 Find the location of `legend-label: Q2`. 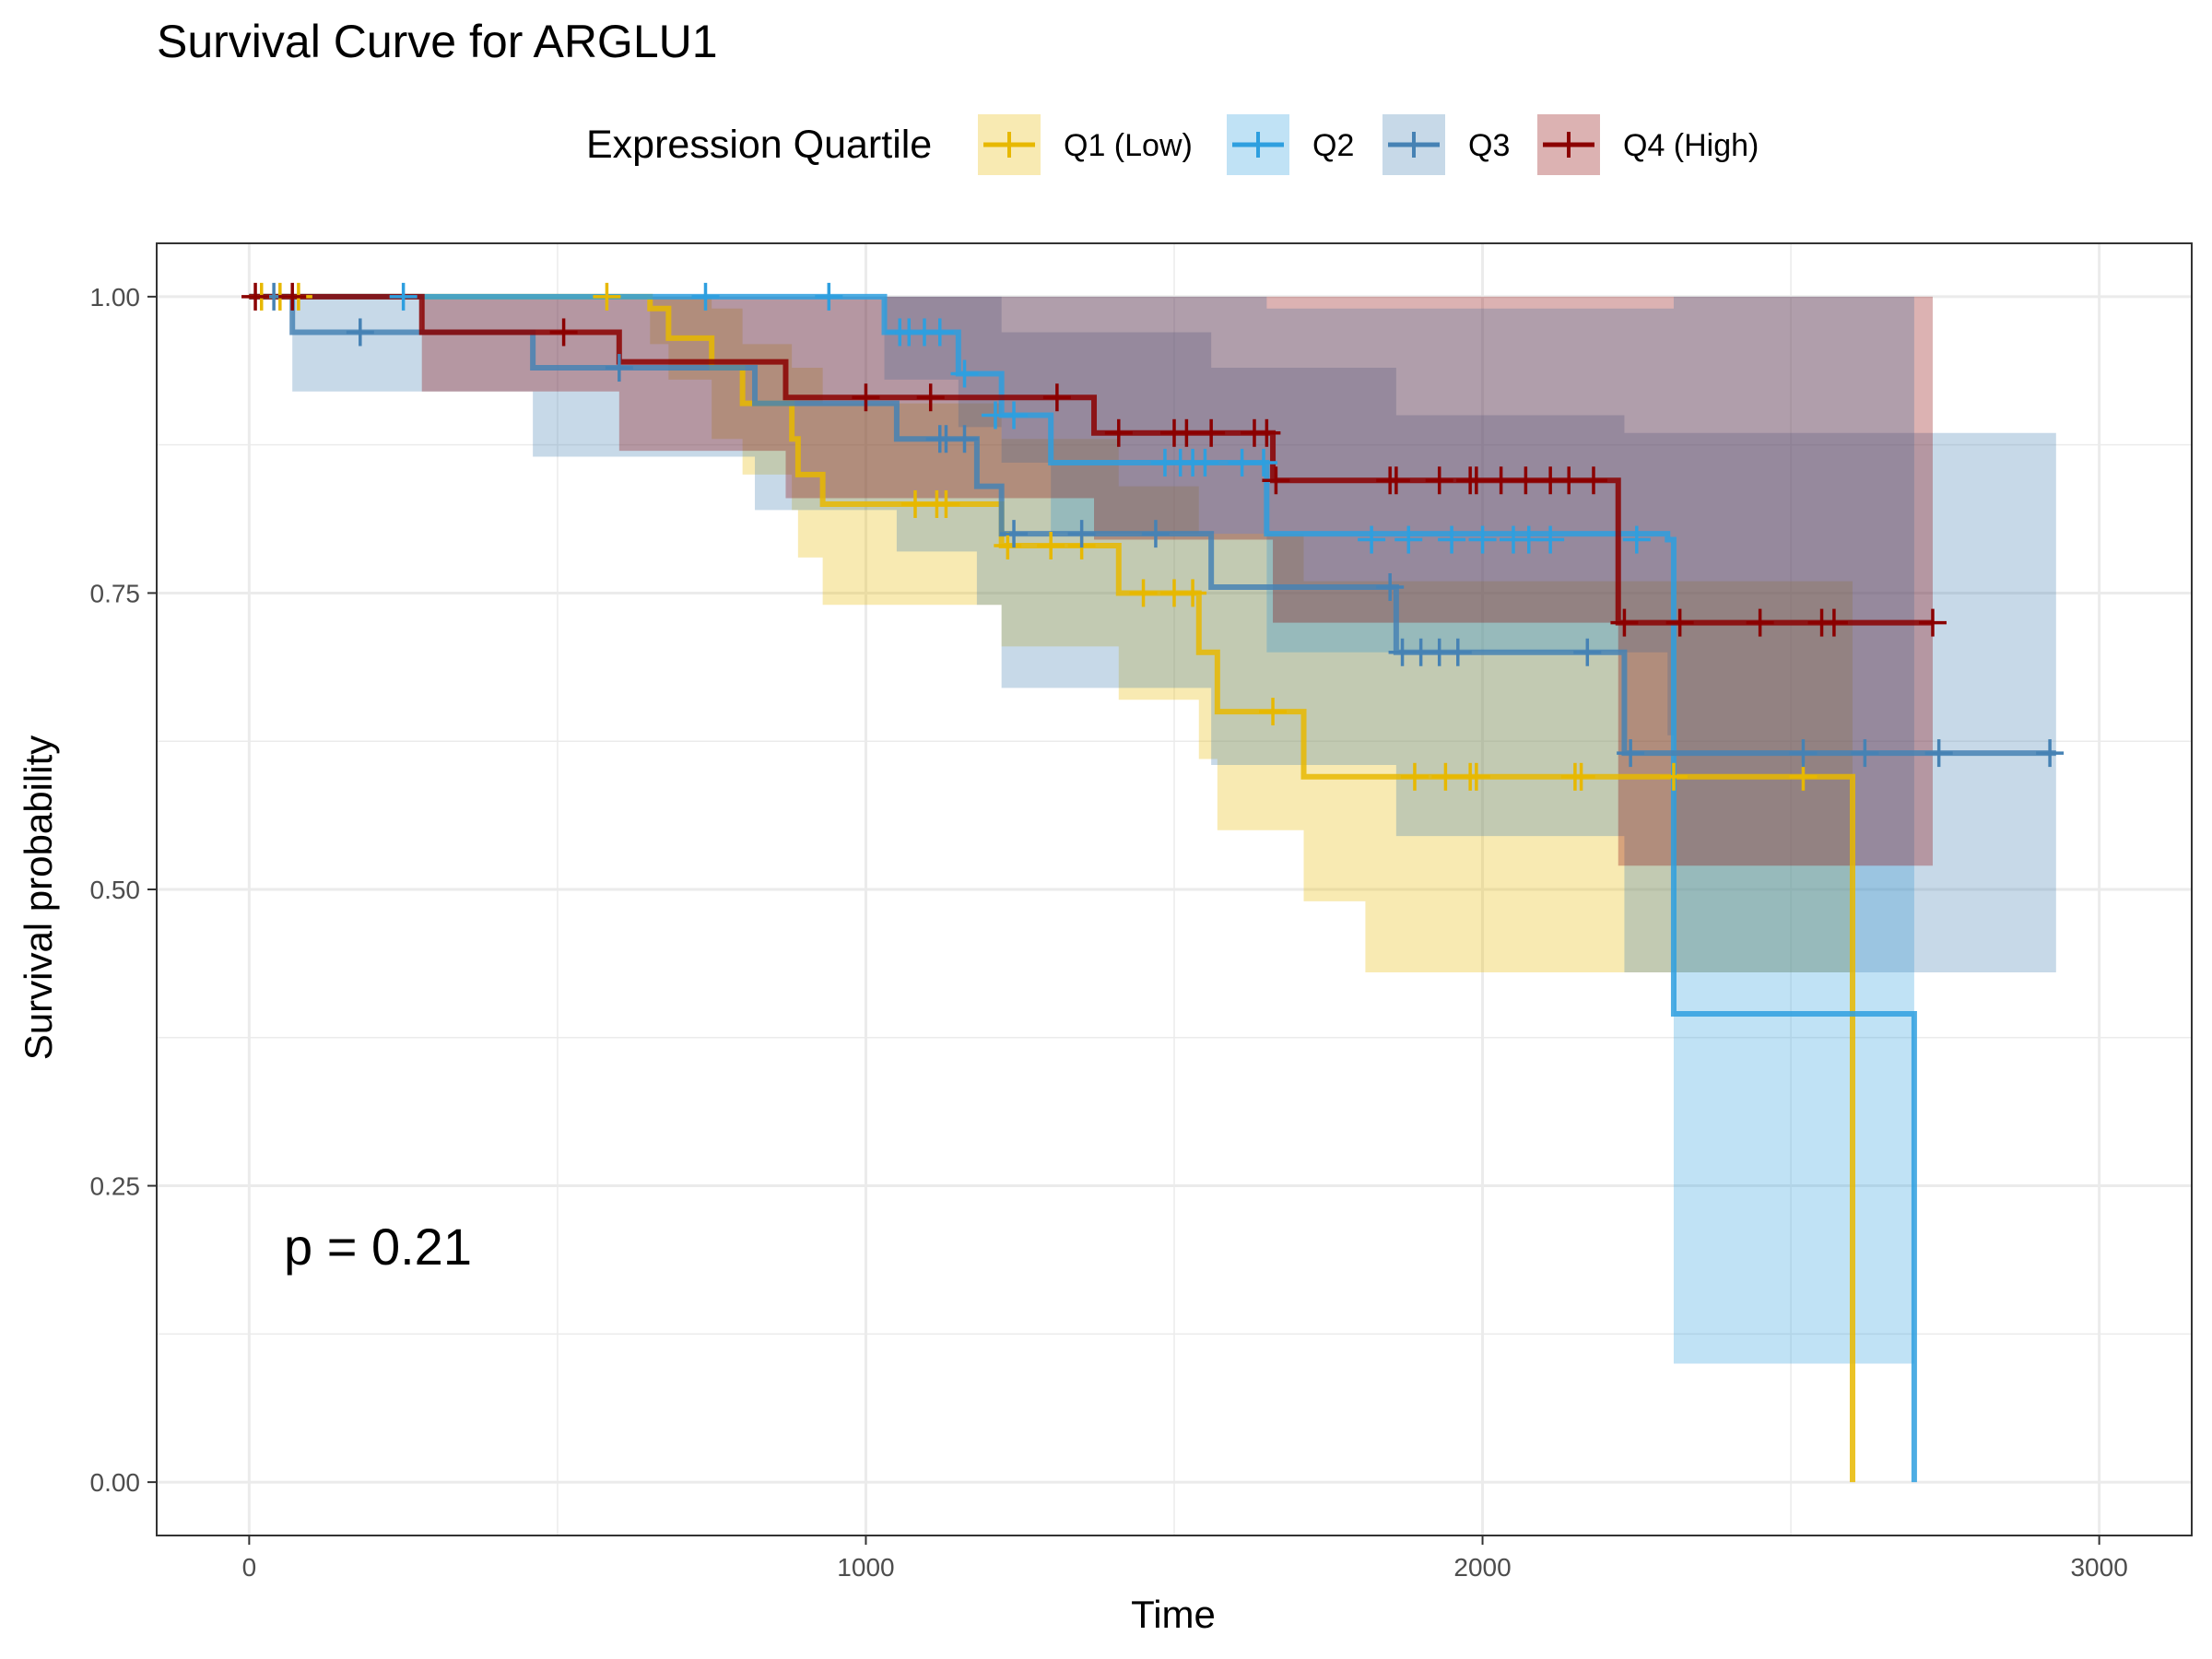

legend-label: Q2 is located at coordinates (1333, 145).